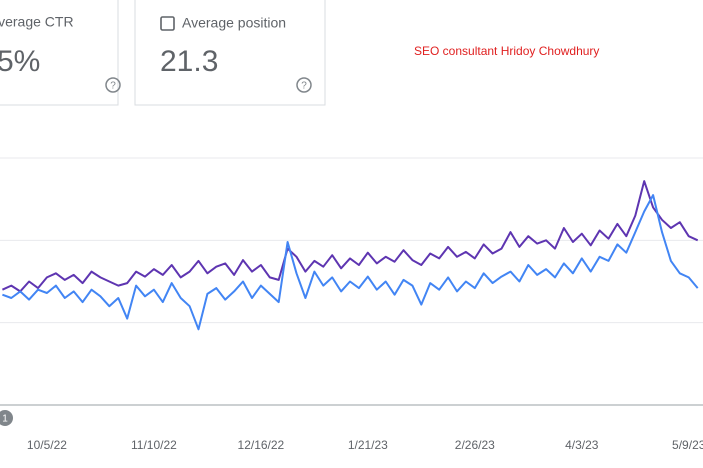  What do you see at coordinates (37, 22) in the screenshot?
I see `card-label: Average CTR` at bounding box center [37, 22].